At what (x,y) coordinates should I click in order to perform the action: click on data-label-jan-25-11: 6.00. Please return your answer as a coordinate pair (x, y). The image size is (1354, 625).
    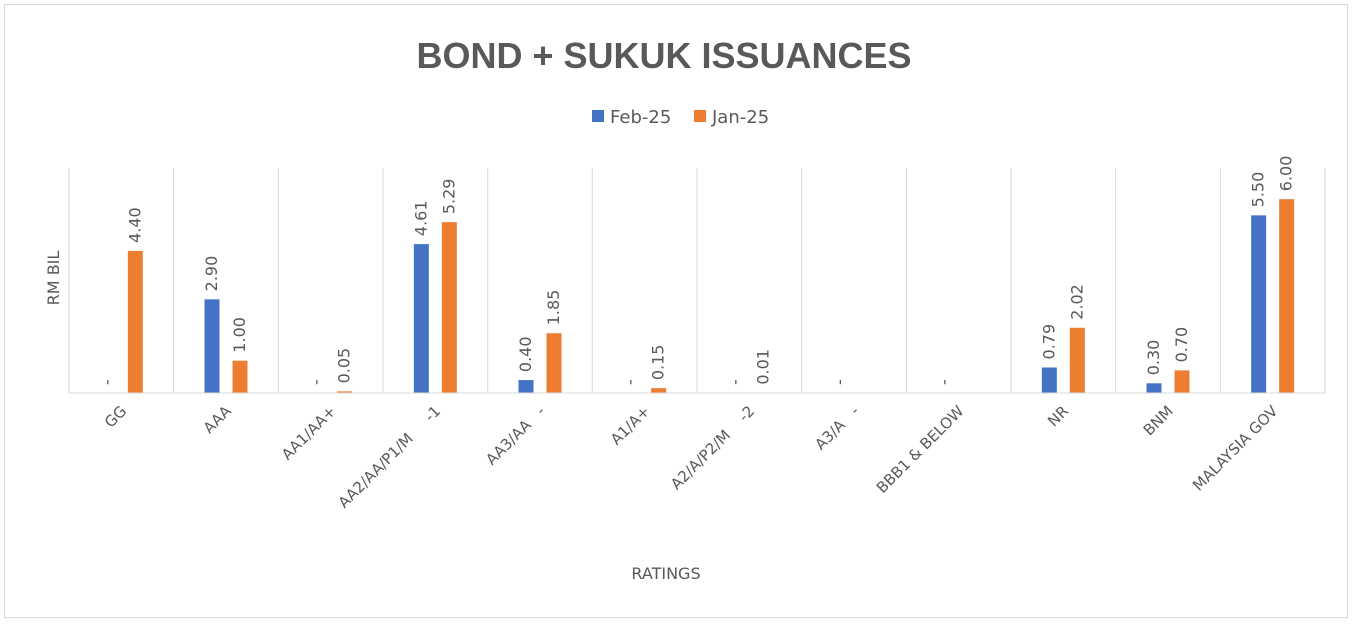
    Looking at the image, I should click on (1286, 174).